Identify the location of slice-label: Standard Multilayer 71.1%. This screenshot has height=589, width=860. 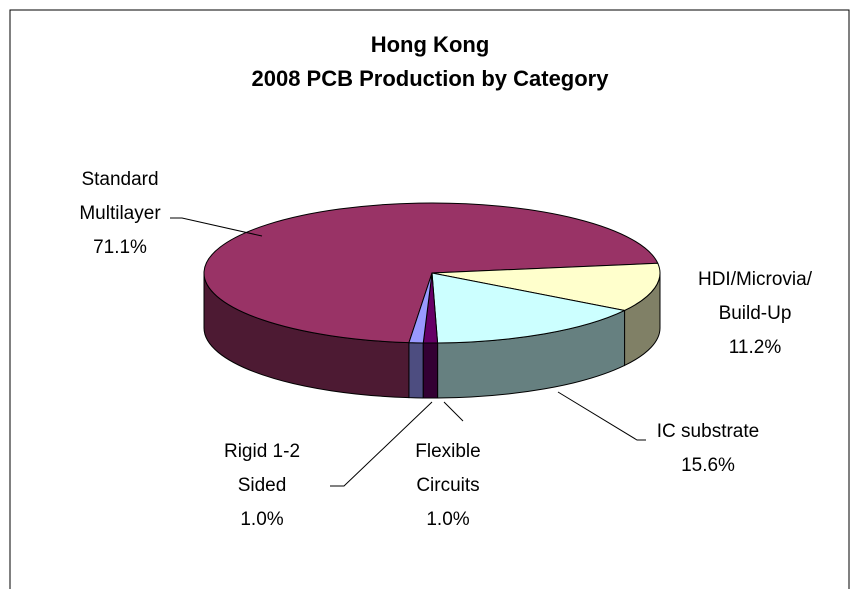
(120, 214).